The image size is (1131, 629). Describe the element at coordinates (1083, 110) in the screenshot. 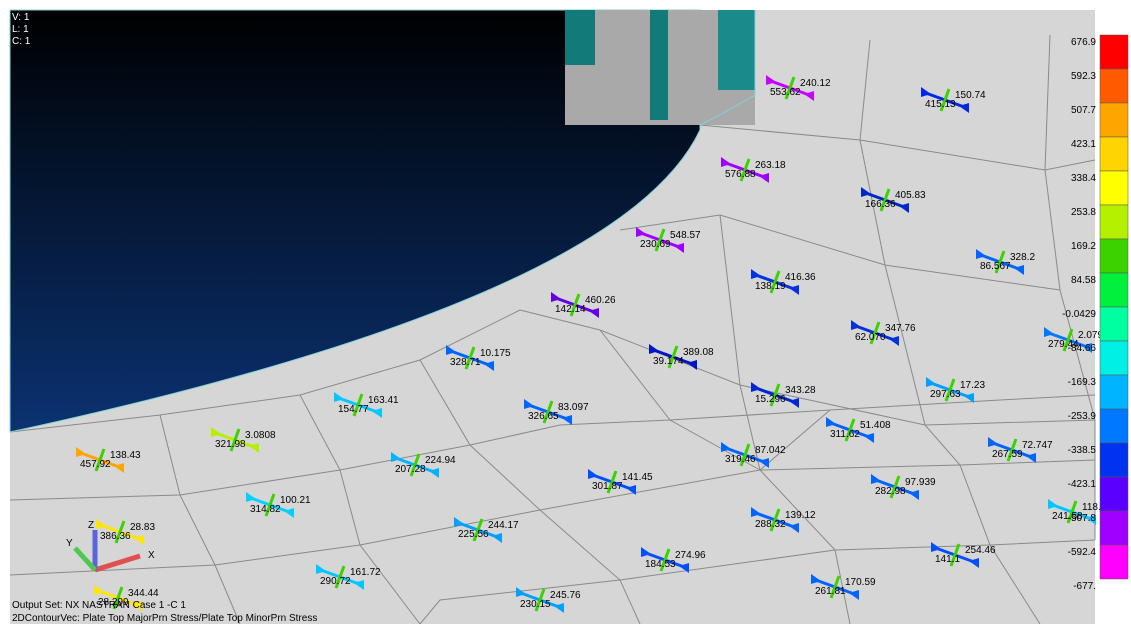

I see `legend-label: 507.7` at that location.